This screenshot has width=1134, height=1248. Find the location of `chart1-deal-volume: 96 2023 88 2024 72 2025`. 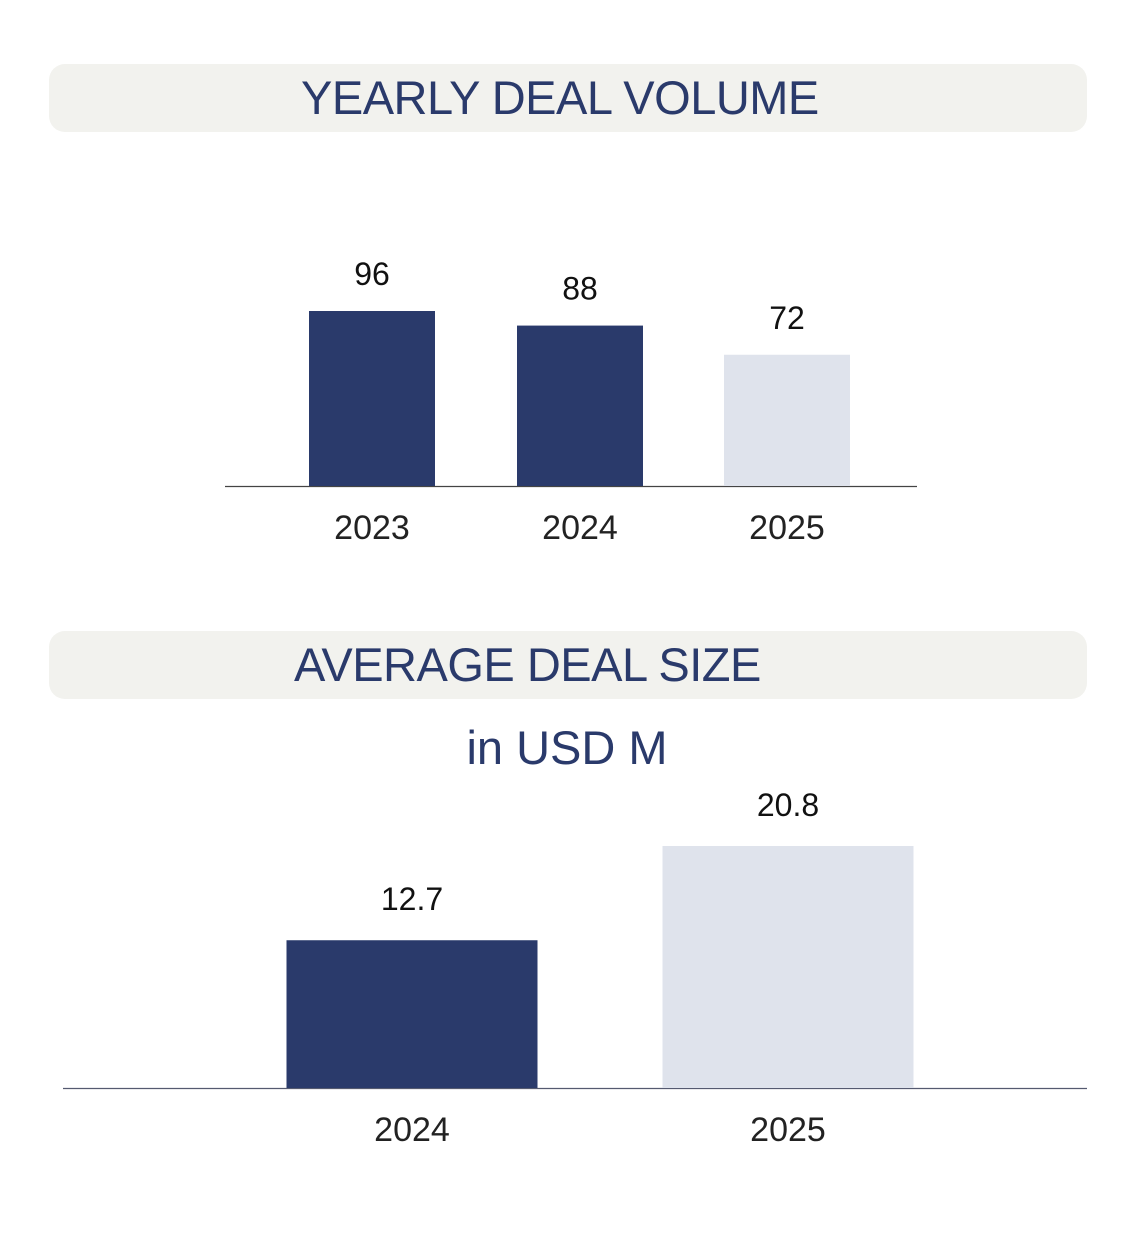

chart1-deal-volume: 96 2023 88 2024 72 2025 is located at coordinates (571, 401).